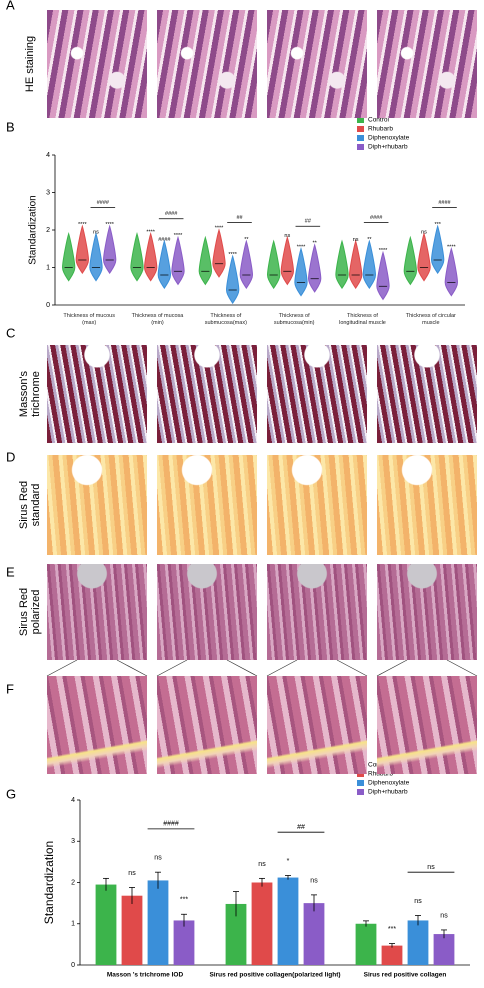  What do you see at coordinates (10, 332) in the screenshot?
I see `panel-letter: C` at bounding box center [10, 332].